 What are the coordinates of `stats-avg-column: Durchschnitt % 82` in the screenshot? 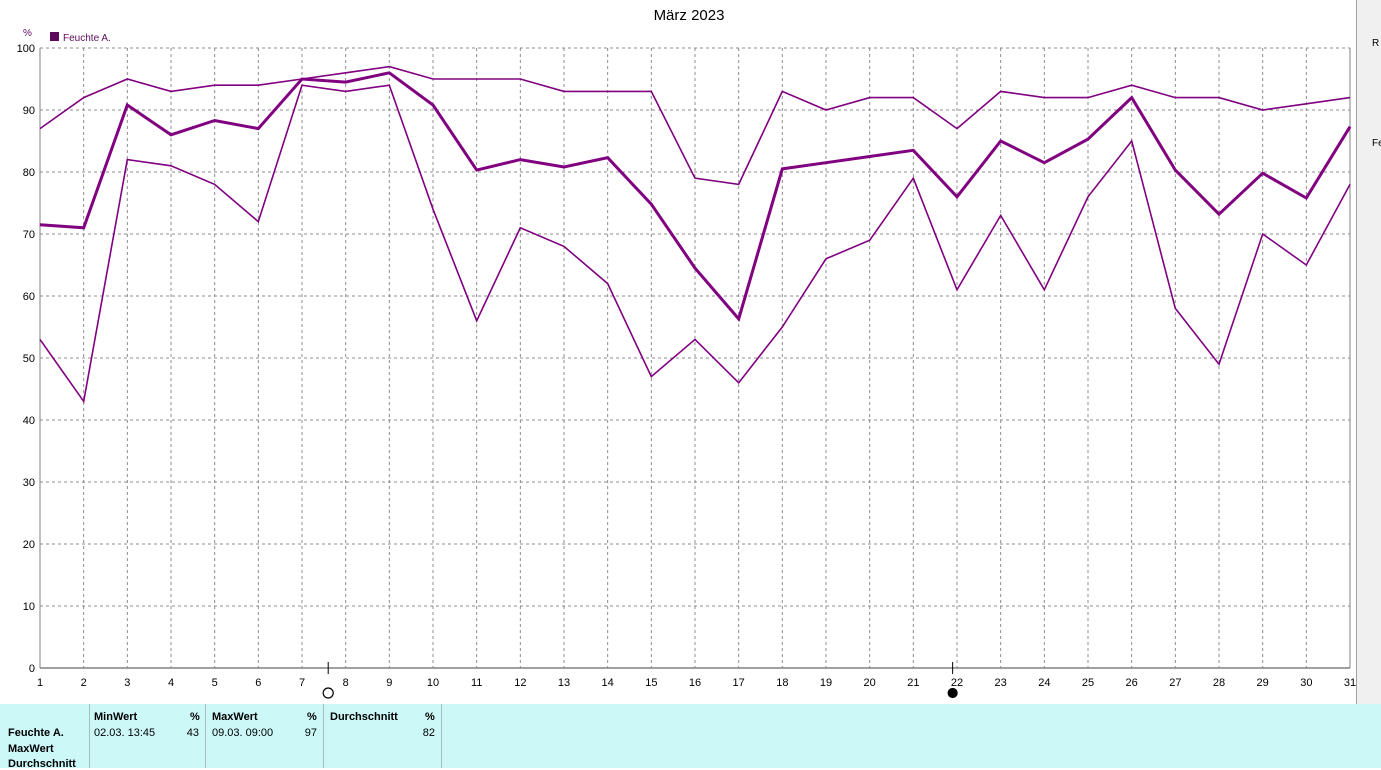 It's located at (383, 736).